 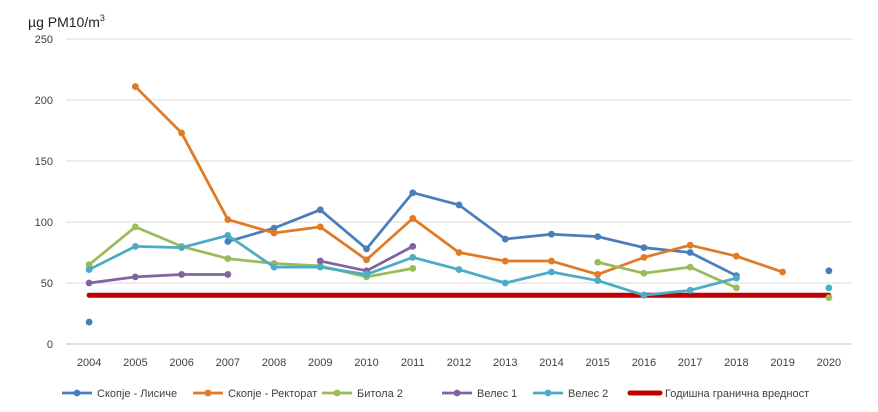 I want to click on y-tick-label: 50, so click(x=47, y=284).